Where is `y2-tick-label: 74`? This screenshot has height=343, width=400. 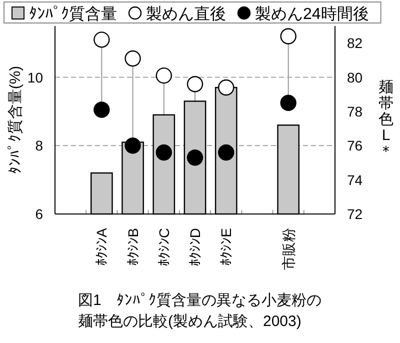
y2-tick-label: 74 is located at coordinates (355, 180).